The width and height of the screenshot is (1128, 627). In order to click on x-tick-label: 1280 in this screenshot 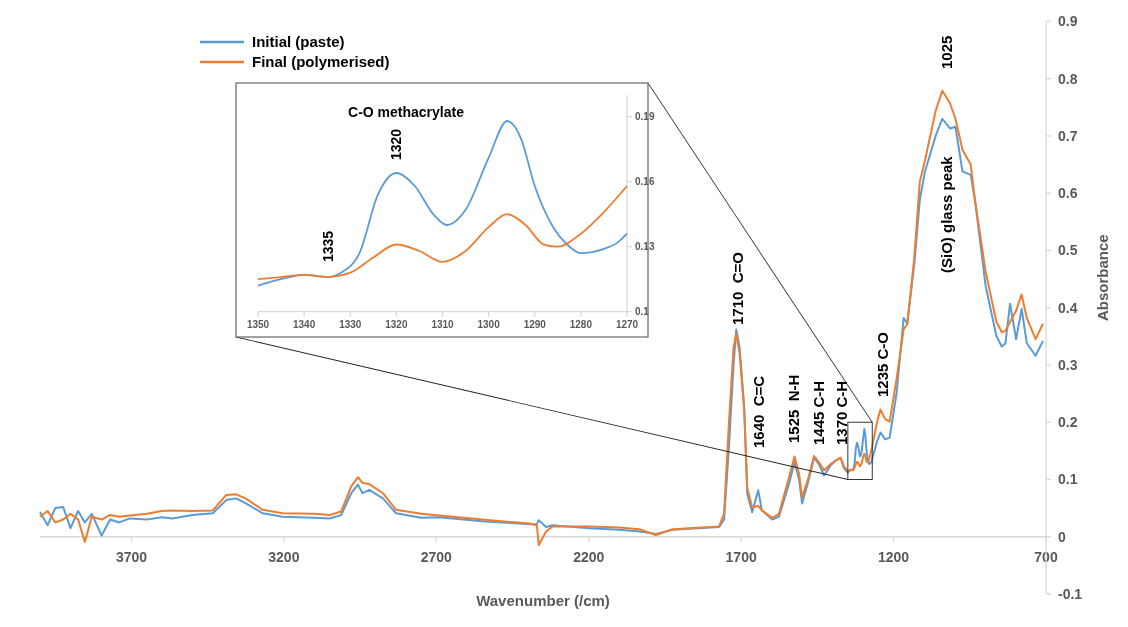, I will do `click(581, 324)`.